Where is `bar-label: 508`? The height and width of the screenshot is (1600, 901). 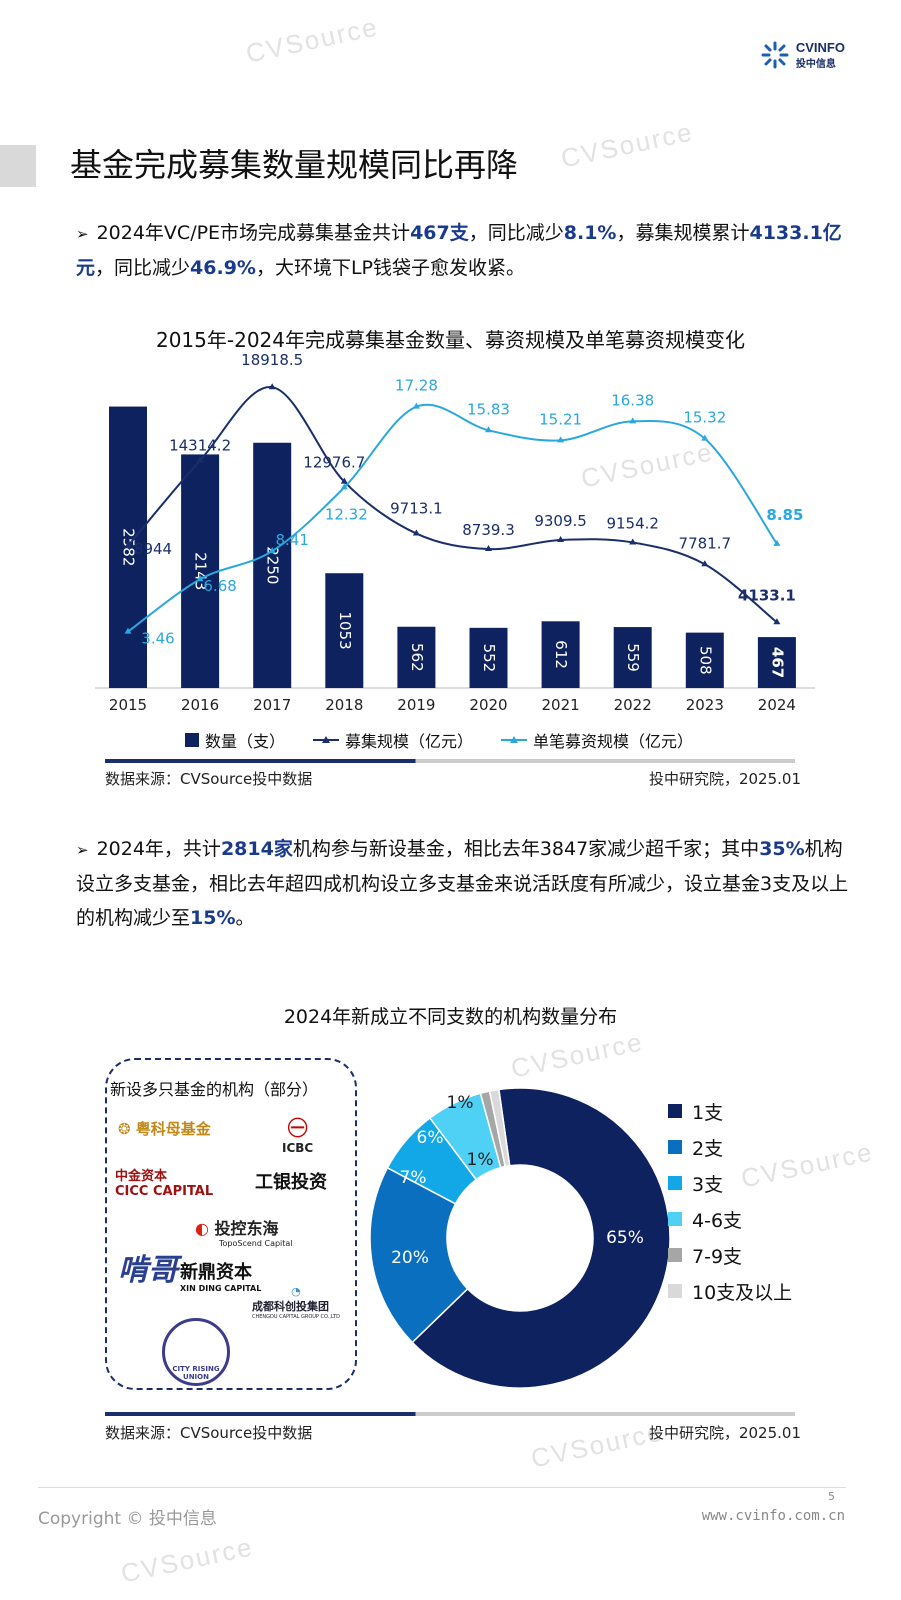 bar-label: 508 is located at coordinates (705, 660).